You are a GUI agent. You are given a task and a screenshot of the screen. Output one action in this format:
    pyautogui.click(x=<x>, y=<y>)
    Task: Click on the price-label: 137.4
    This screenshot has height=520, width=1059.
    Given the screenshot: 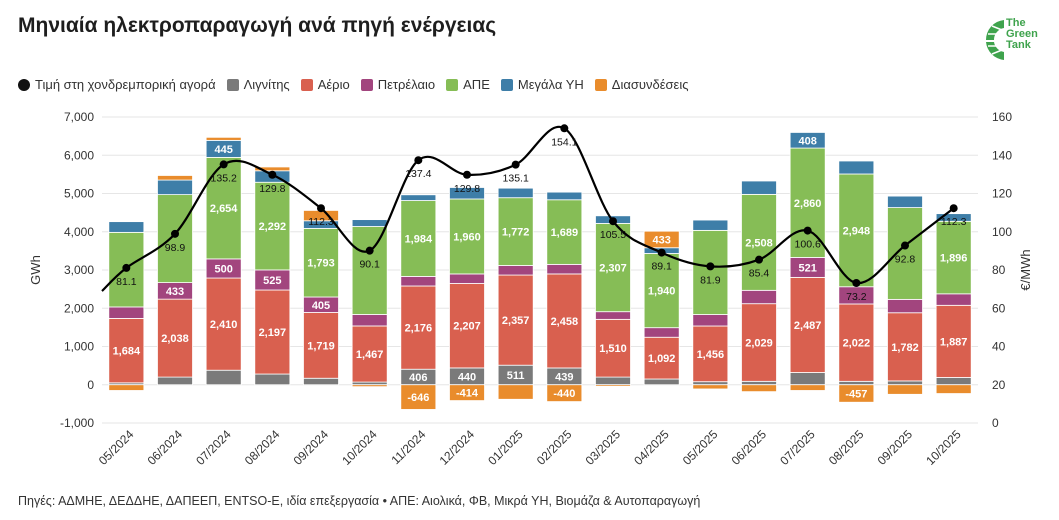 What is the action you would take?
    pyautogui.click(x=418, y=174)
    